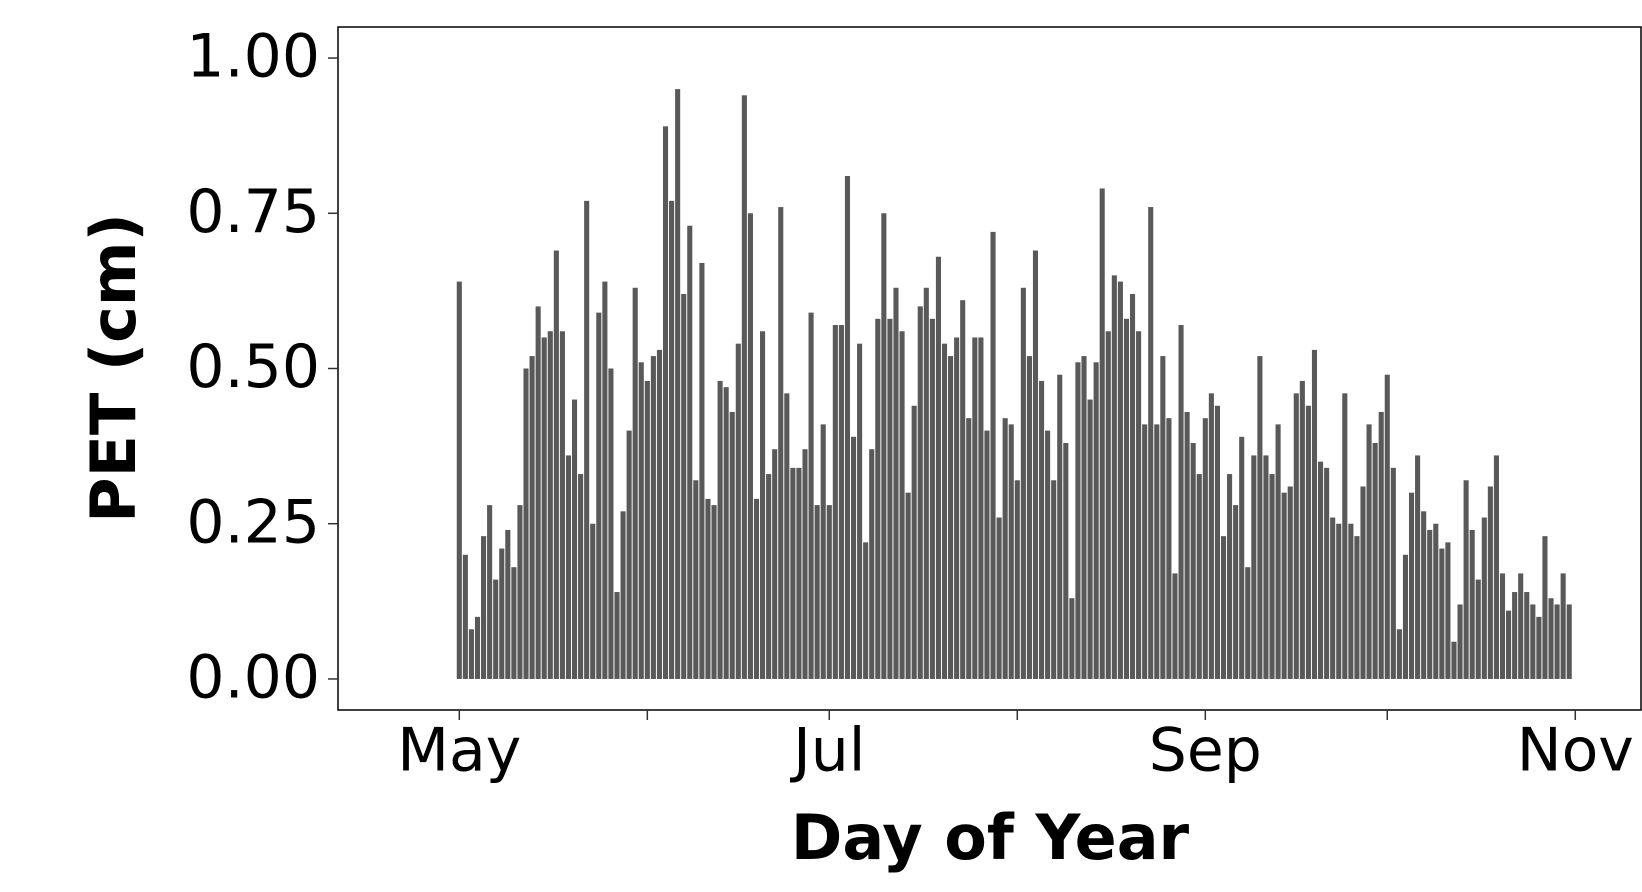  Describe the element at coordinates (459, 751) in the screenshot. I see `x-tick-label: May` at that location.